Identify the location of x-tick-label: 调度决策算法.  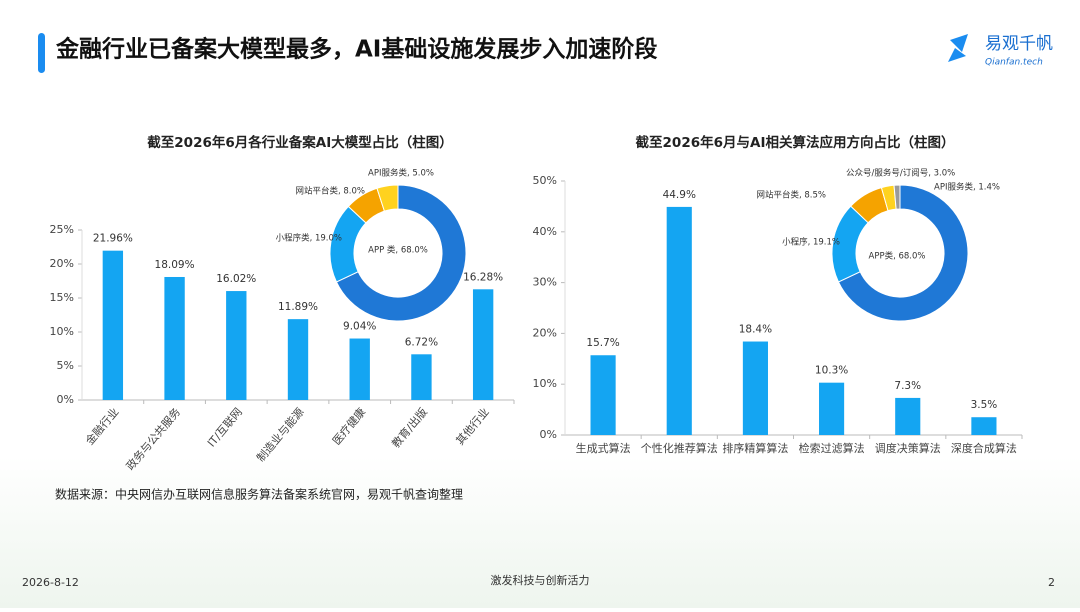
(908, 448).